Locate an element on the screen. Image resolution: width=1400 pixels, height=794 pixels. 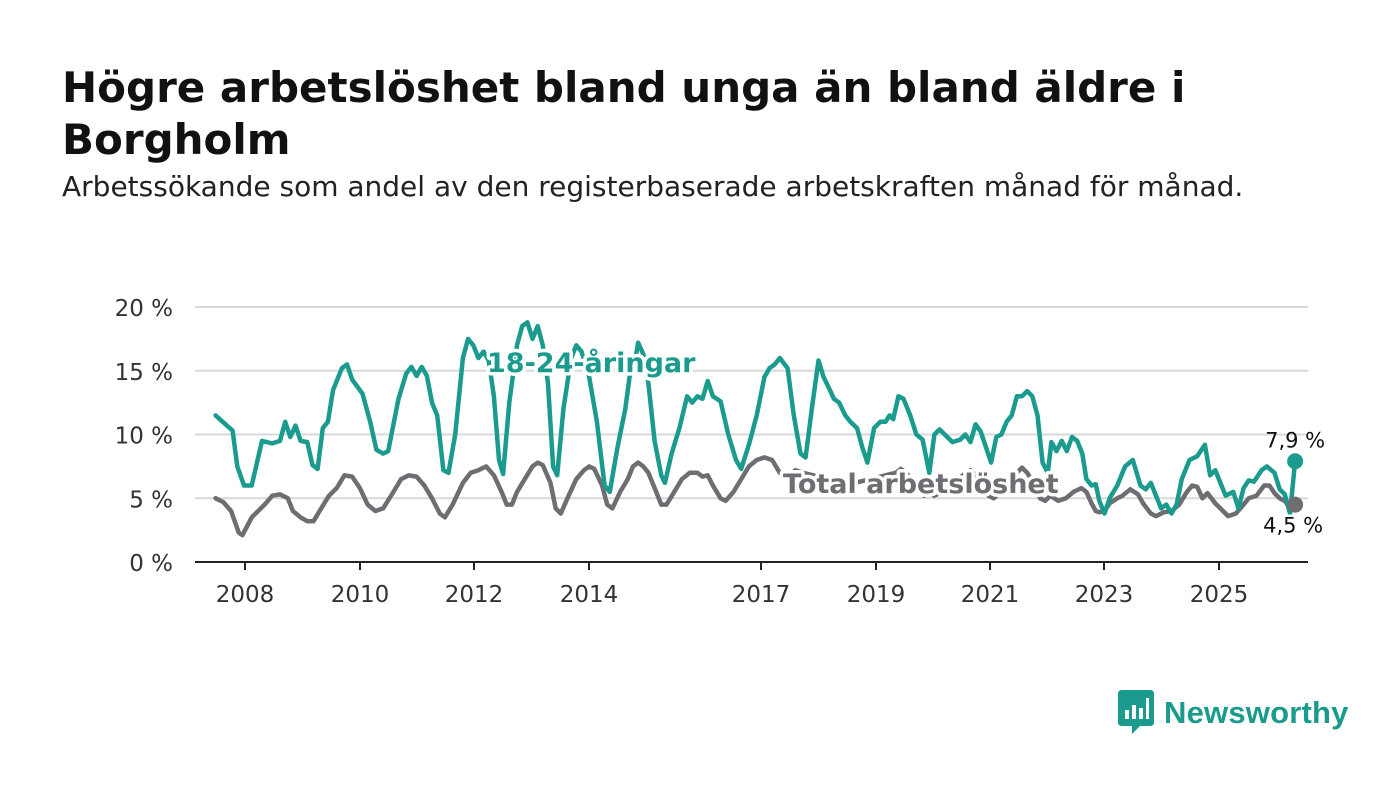
series-label-total: Total arbetslöshet is located at coordinates (921, 484).